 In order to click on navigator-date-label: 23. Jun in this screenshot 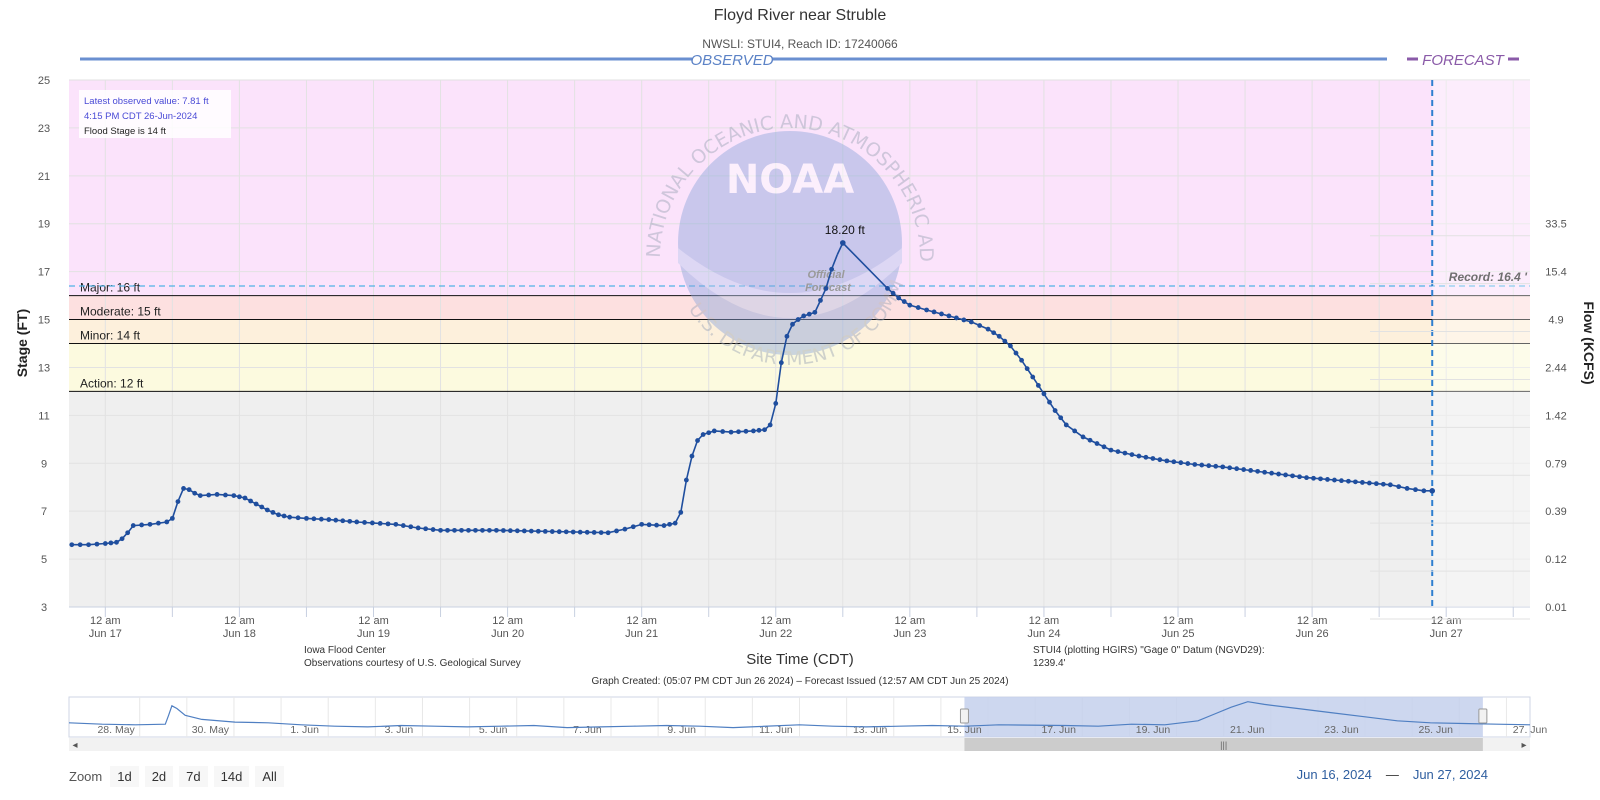, I will do `click(1341, 730)`.